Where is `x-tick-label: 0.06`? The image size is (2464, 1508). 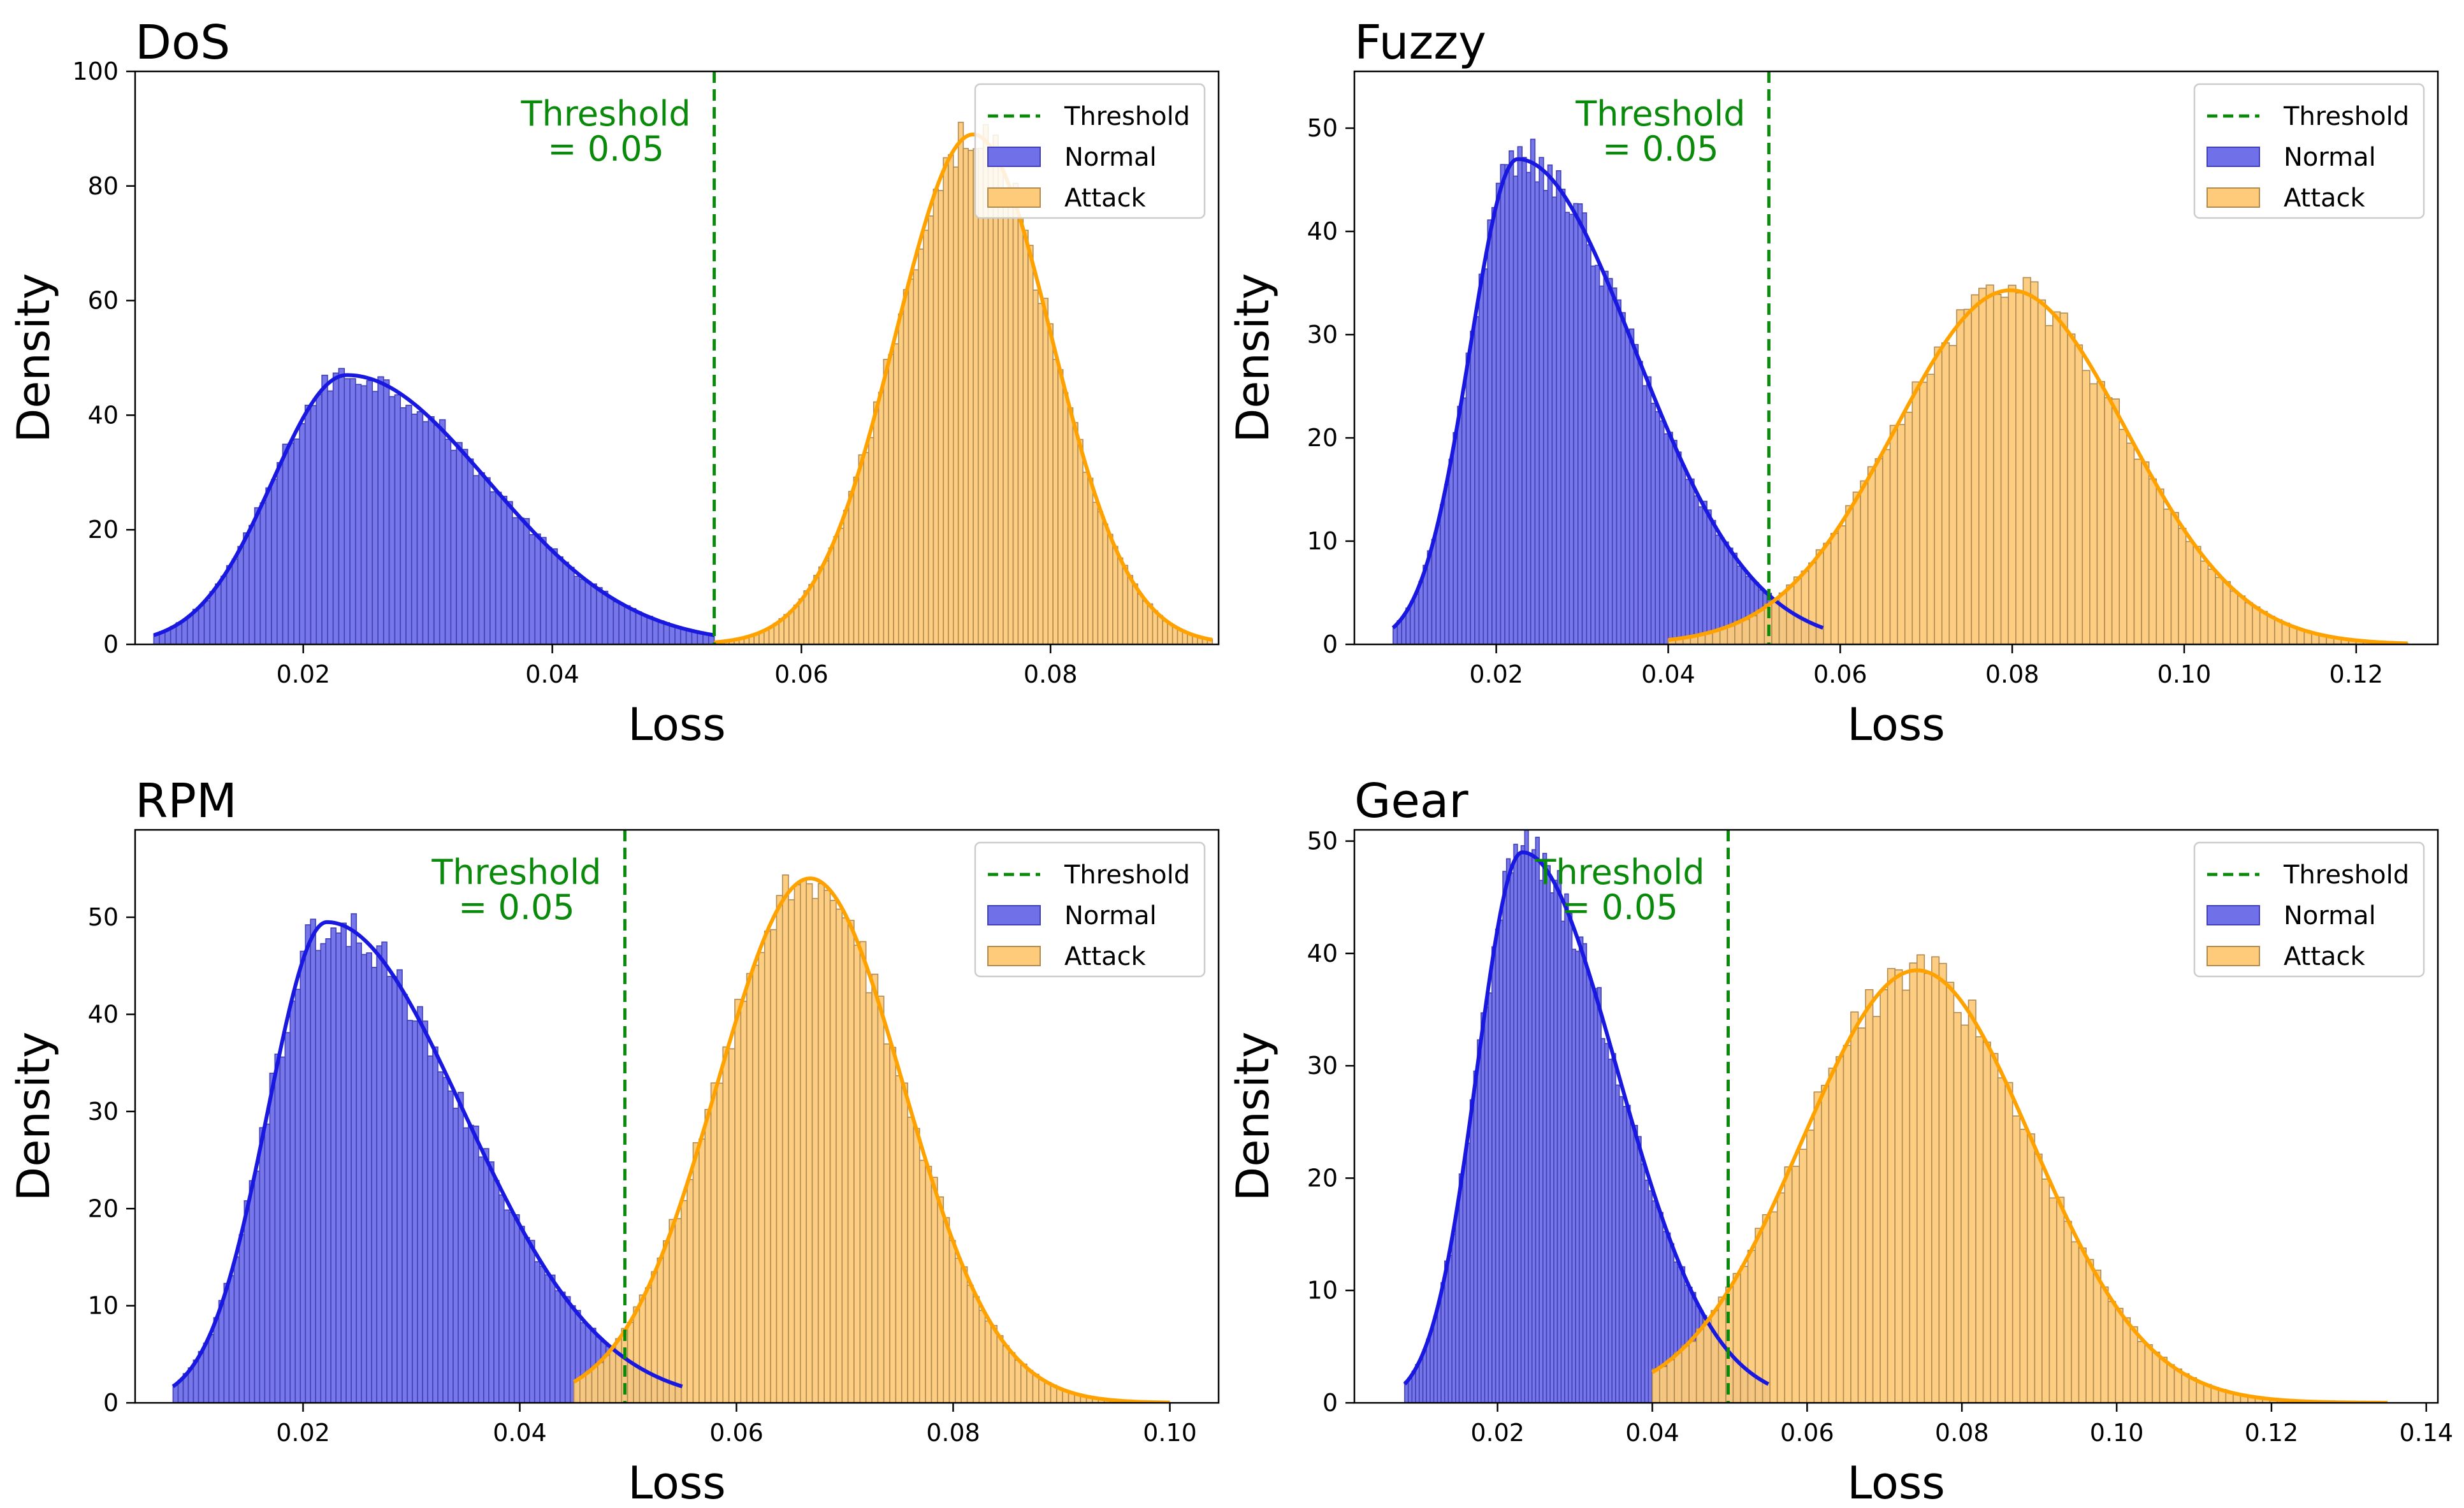
x-tick-label: 0.06 is located at coordinates (1807, 1433).